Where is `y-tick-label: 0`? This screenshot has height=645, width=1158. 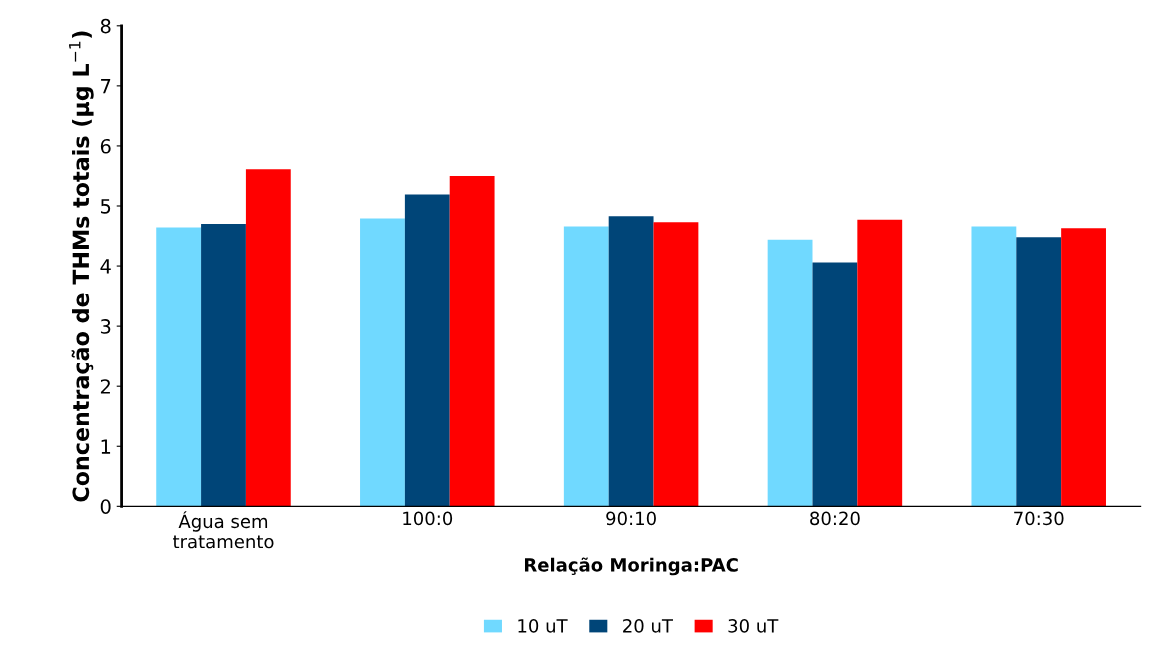
y-tick-label: 0 is located at coordinates (105, 506).